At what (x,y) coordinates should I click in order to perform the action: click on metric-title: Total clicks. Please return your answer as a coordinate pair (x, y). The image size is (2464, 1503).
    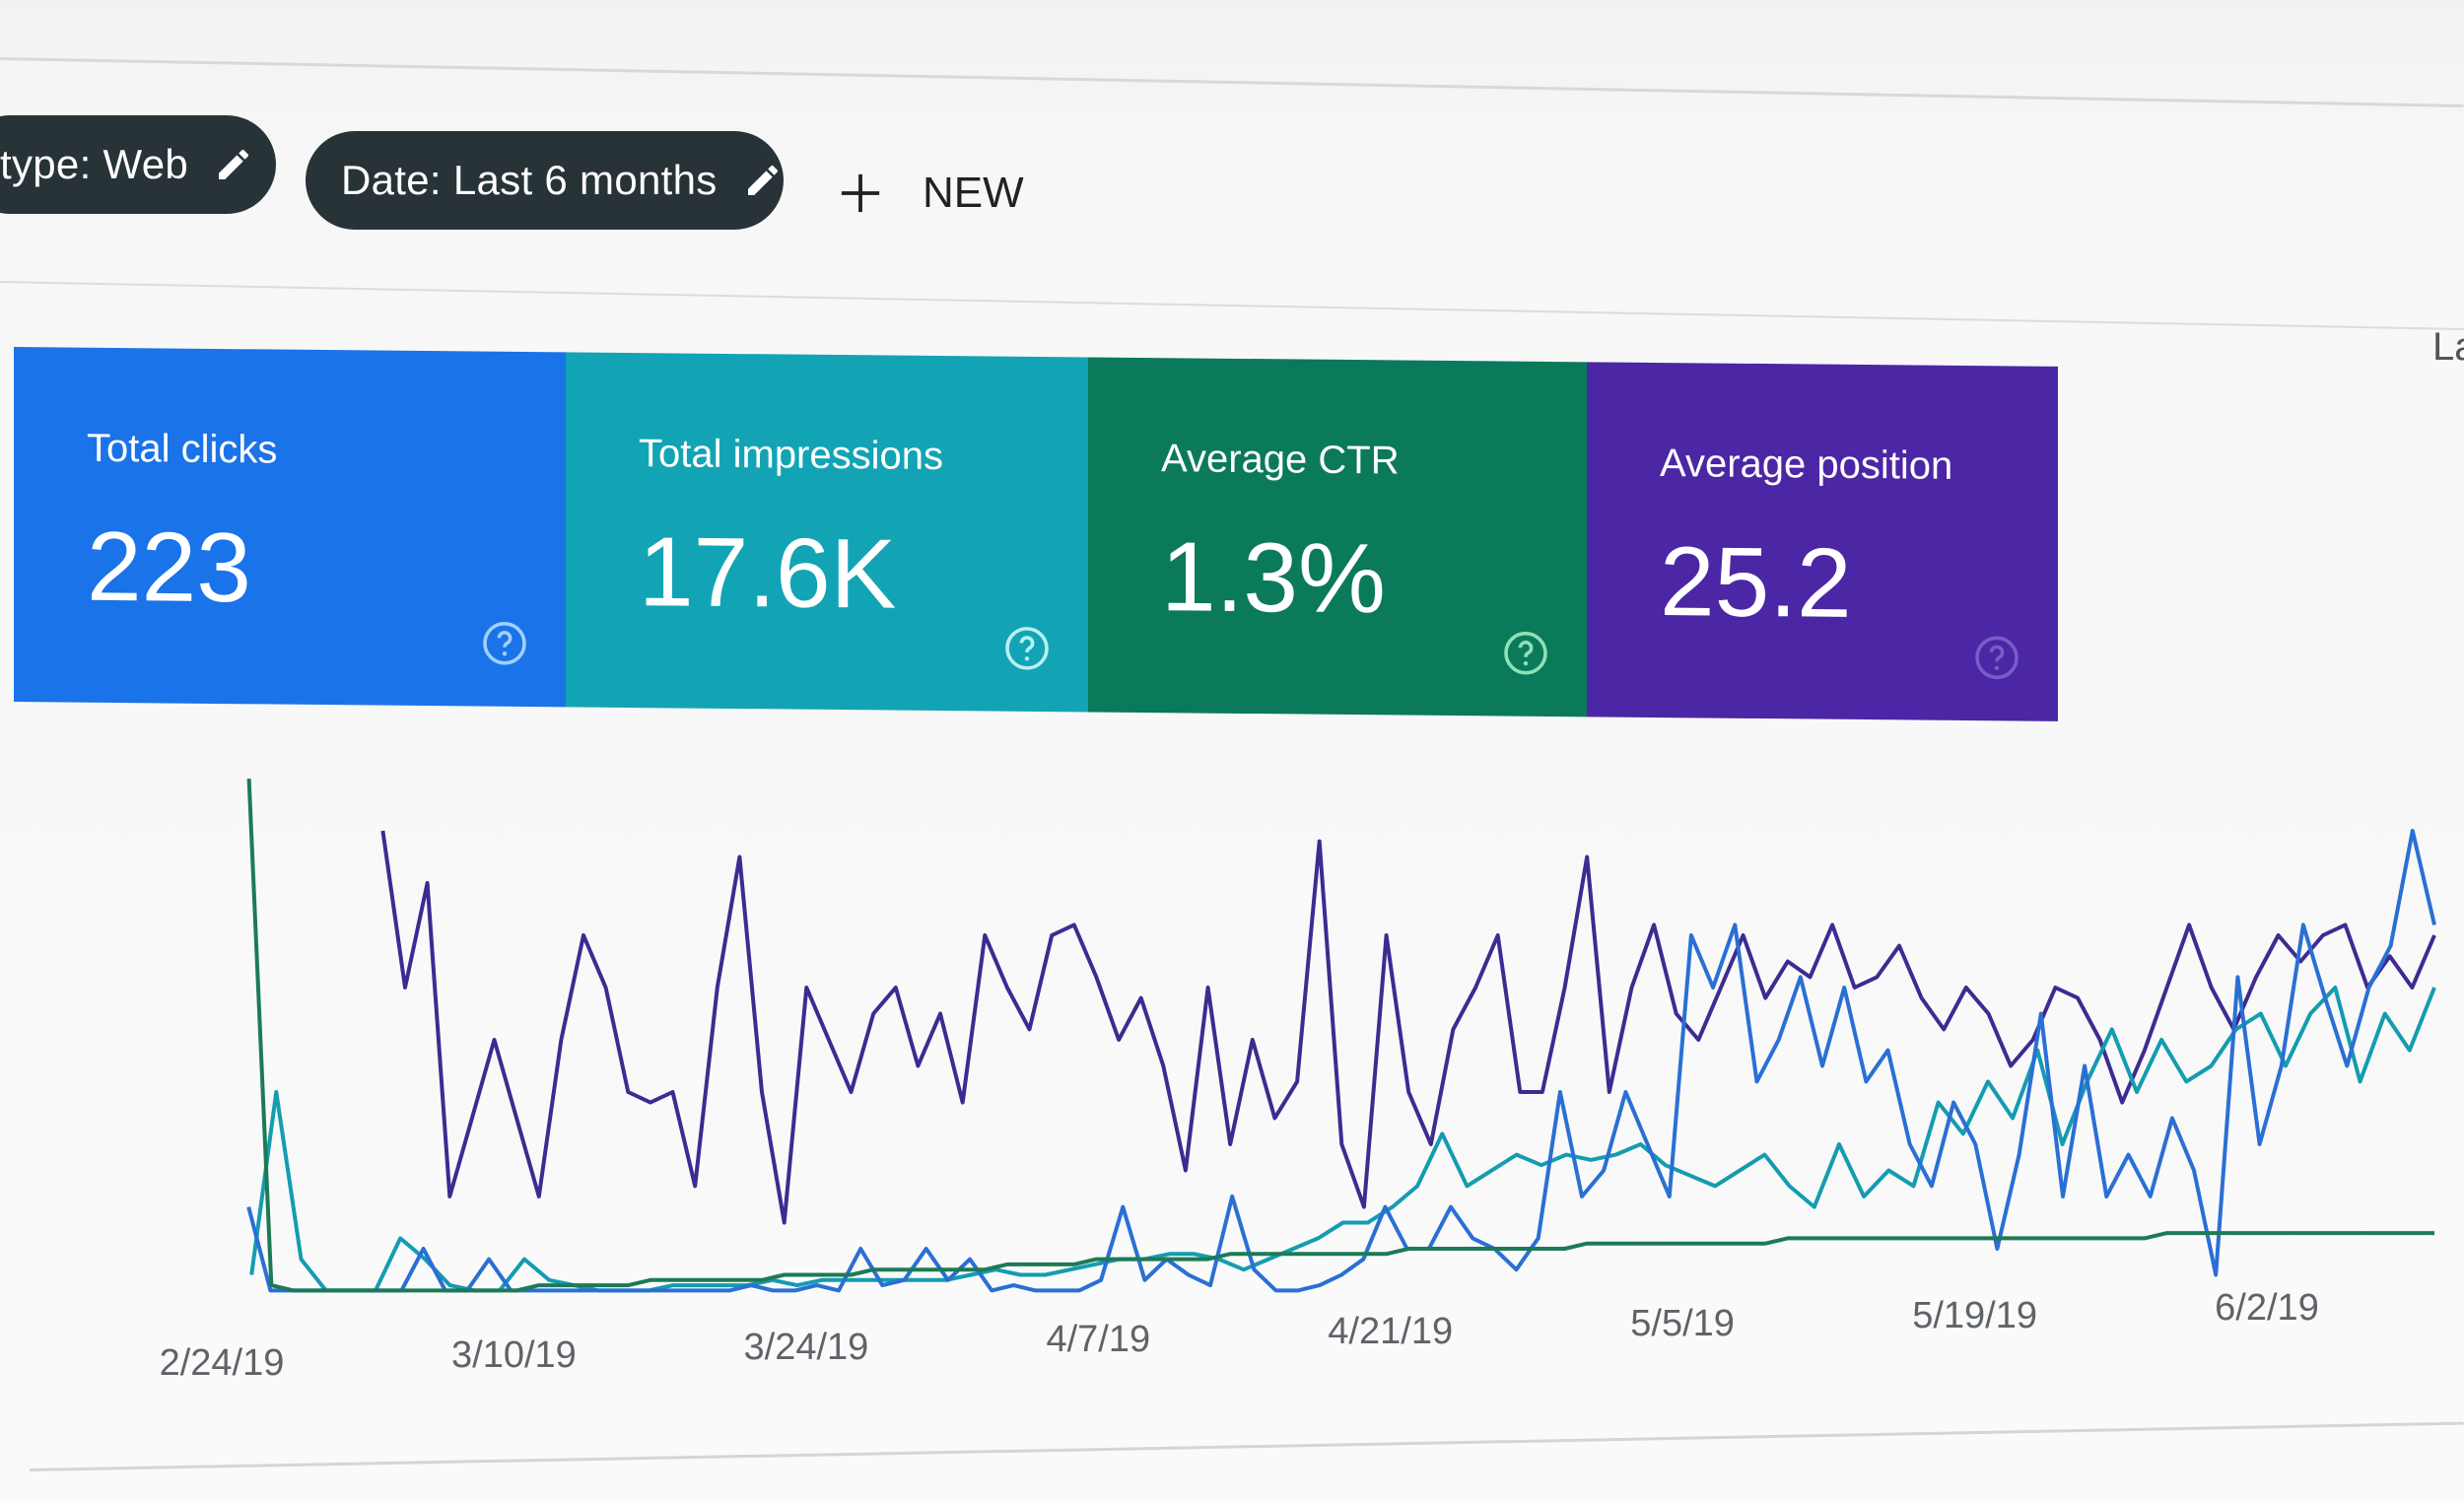
    Looking at the image, I should click on (182, 449).